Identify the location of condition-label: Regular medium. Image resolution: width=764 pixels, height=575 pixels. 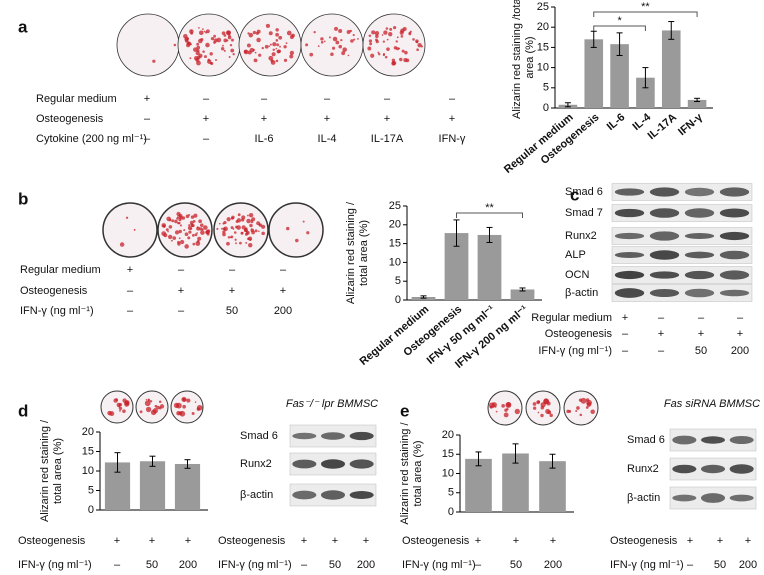
(571, 318).